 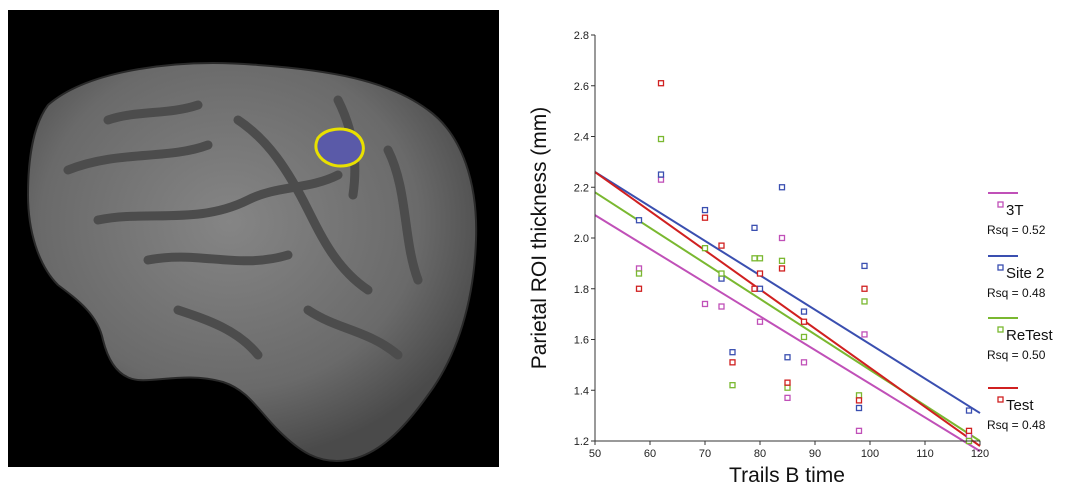 I want to click on x-tick-label: 120, so click(x=980, y=454).